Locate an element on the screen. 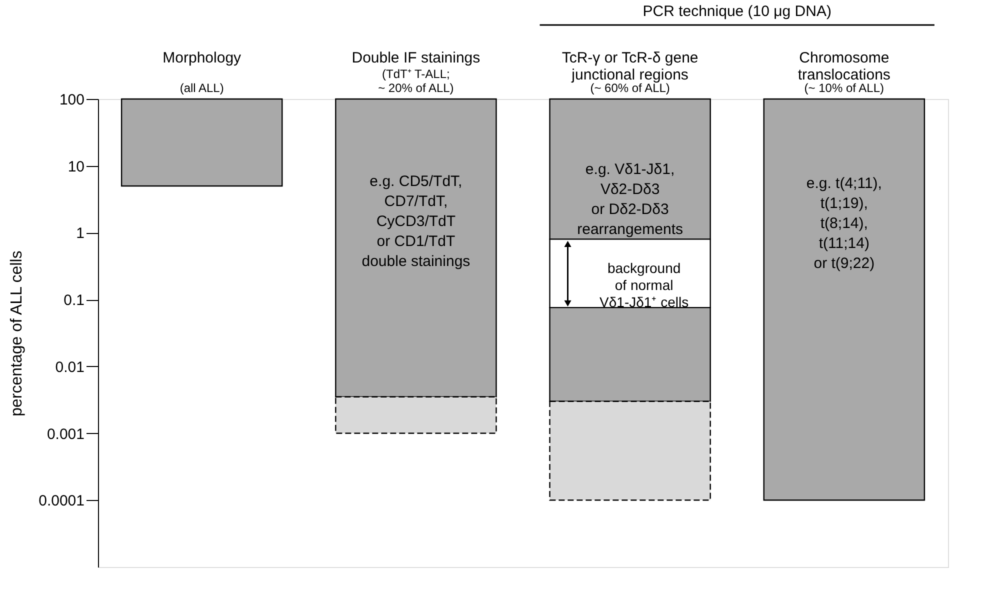 The width and height of the screenshot is (987, 595). y-tick-label: 0.1 is located at coordinates (74, 301).